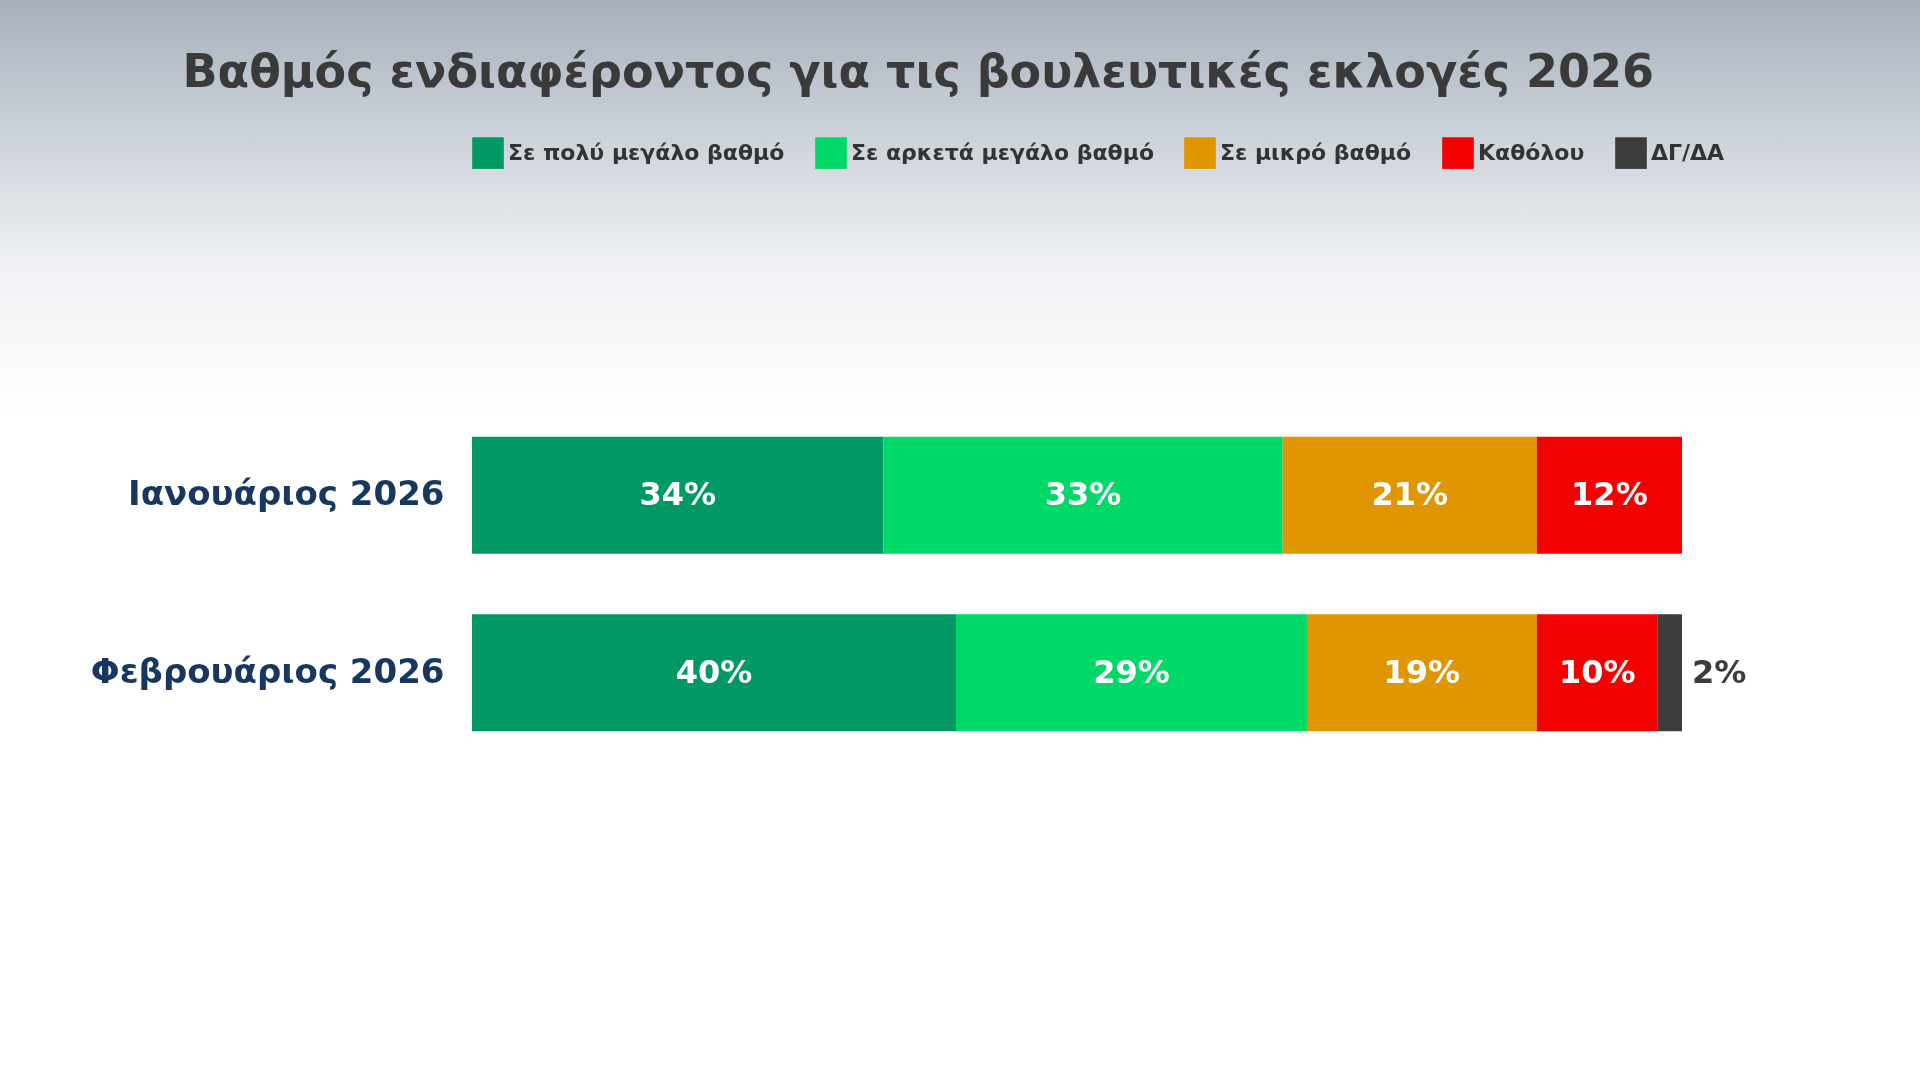 The height and width of the screenshot is (1080, 1920). What do you see at coordinates (1316, 153) in the screenshot?
I see `legend-label: Σε μικρό βαθμό` at bounding box center [1316, 153].